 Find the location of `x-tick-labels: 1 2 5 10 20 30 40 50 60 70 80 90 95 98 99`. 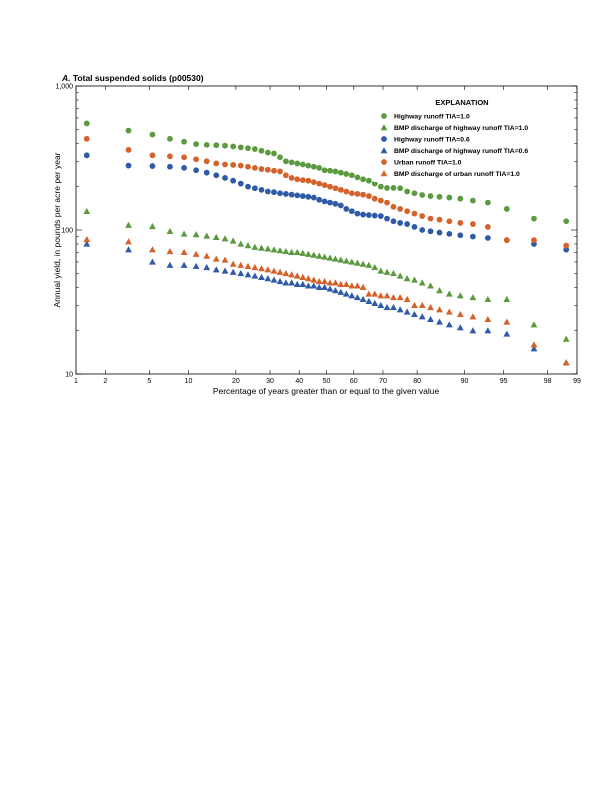

x-tick-labels: 1 2 5 10 20 30 40 50 60 70 80 90 95 98 99 is located at coordinates (327, 381).